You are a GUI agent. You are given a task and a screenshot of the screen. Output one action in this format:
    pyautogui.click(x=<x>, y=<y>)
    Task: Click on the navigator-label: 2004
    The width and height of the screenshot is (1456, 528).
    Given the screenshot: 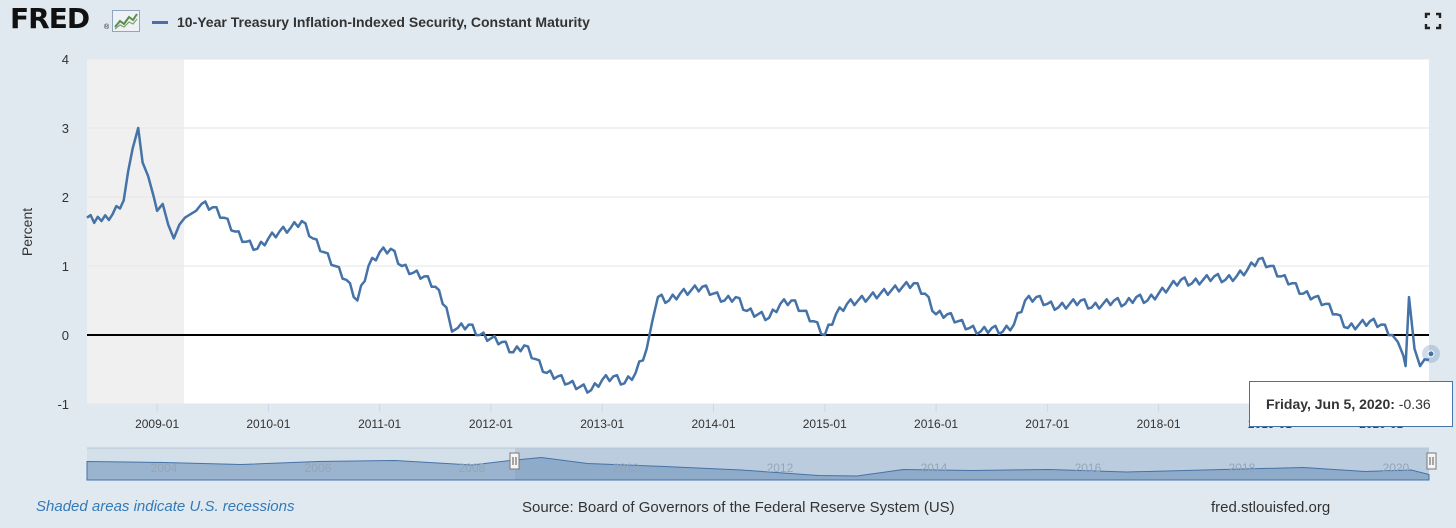 What is the action you would take?
    pyautogui.click(x=164, y=468)
    